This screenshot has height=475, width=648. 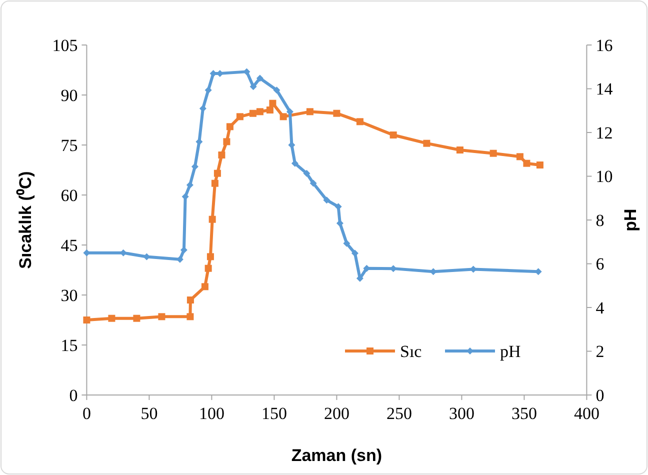 What do you see at coordinates (399, 413) in the screenshot?
I see `x-tick-label: 250` at bounding box center [399, 413].